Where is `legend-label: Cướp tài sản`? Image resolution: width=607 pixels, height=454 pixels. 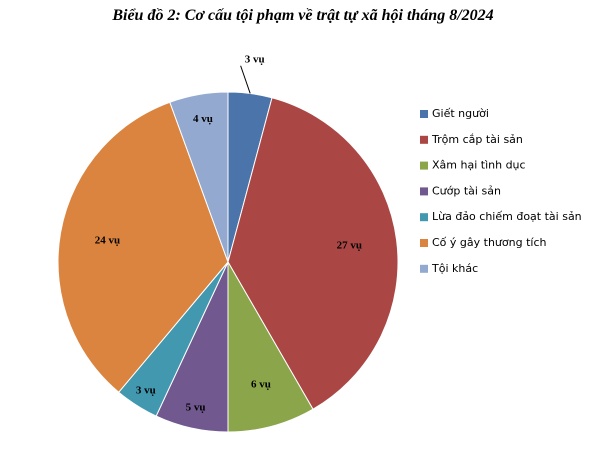 legend-label: Cướp tài sản is located at coordinates (466, 190).